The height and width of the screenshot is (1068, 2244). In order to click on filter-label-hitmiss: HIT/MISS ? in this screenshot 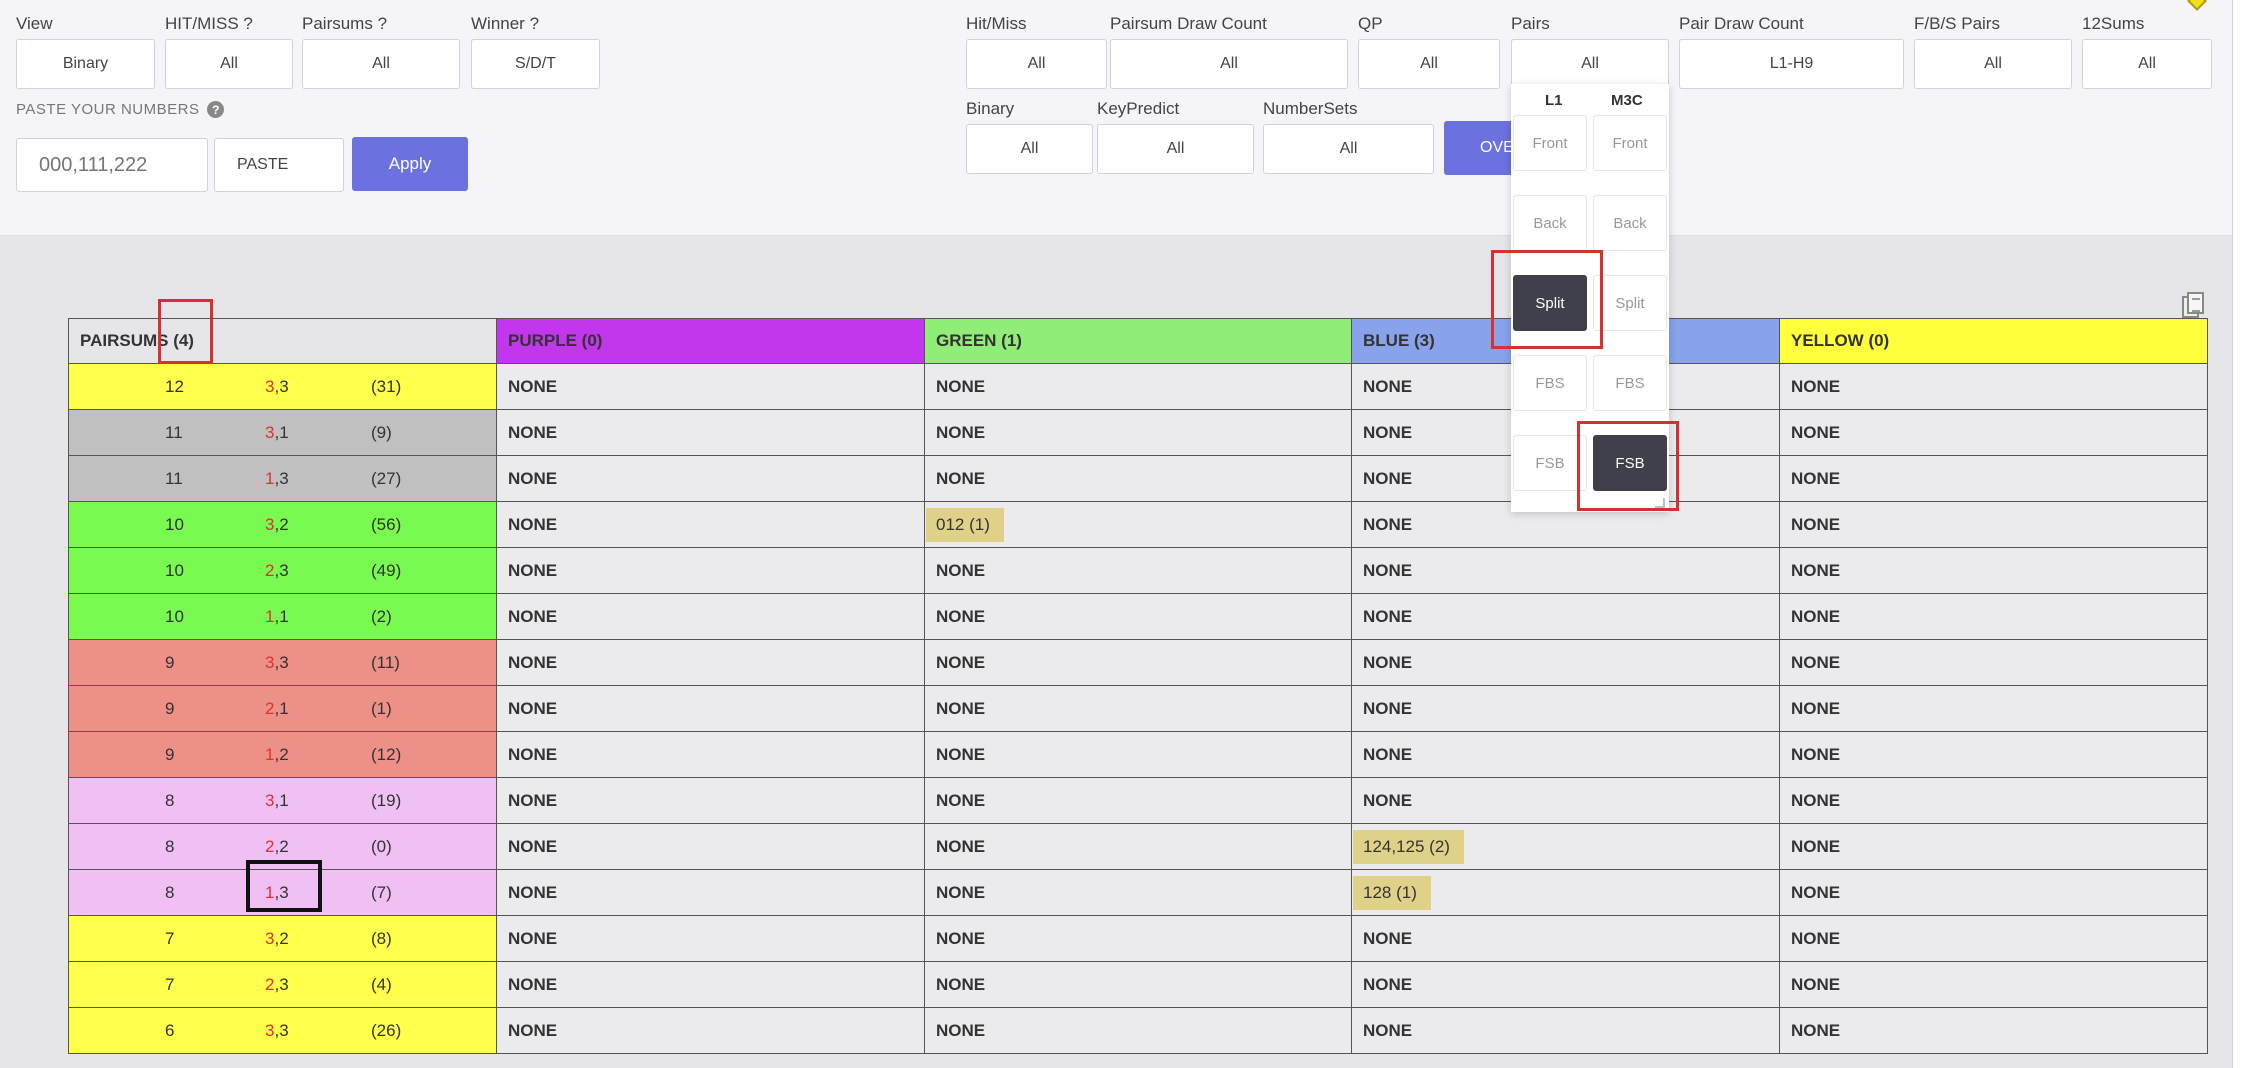, I will do `click(209, 23)`.